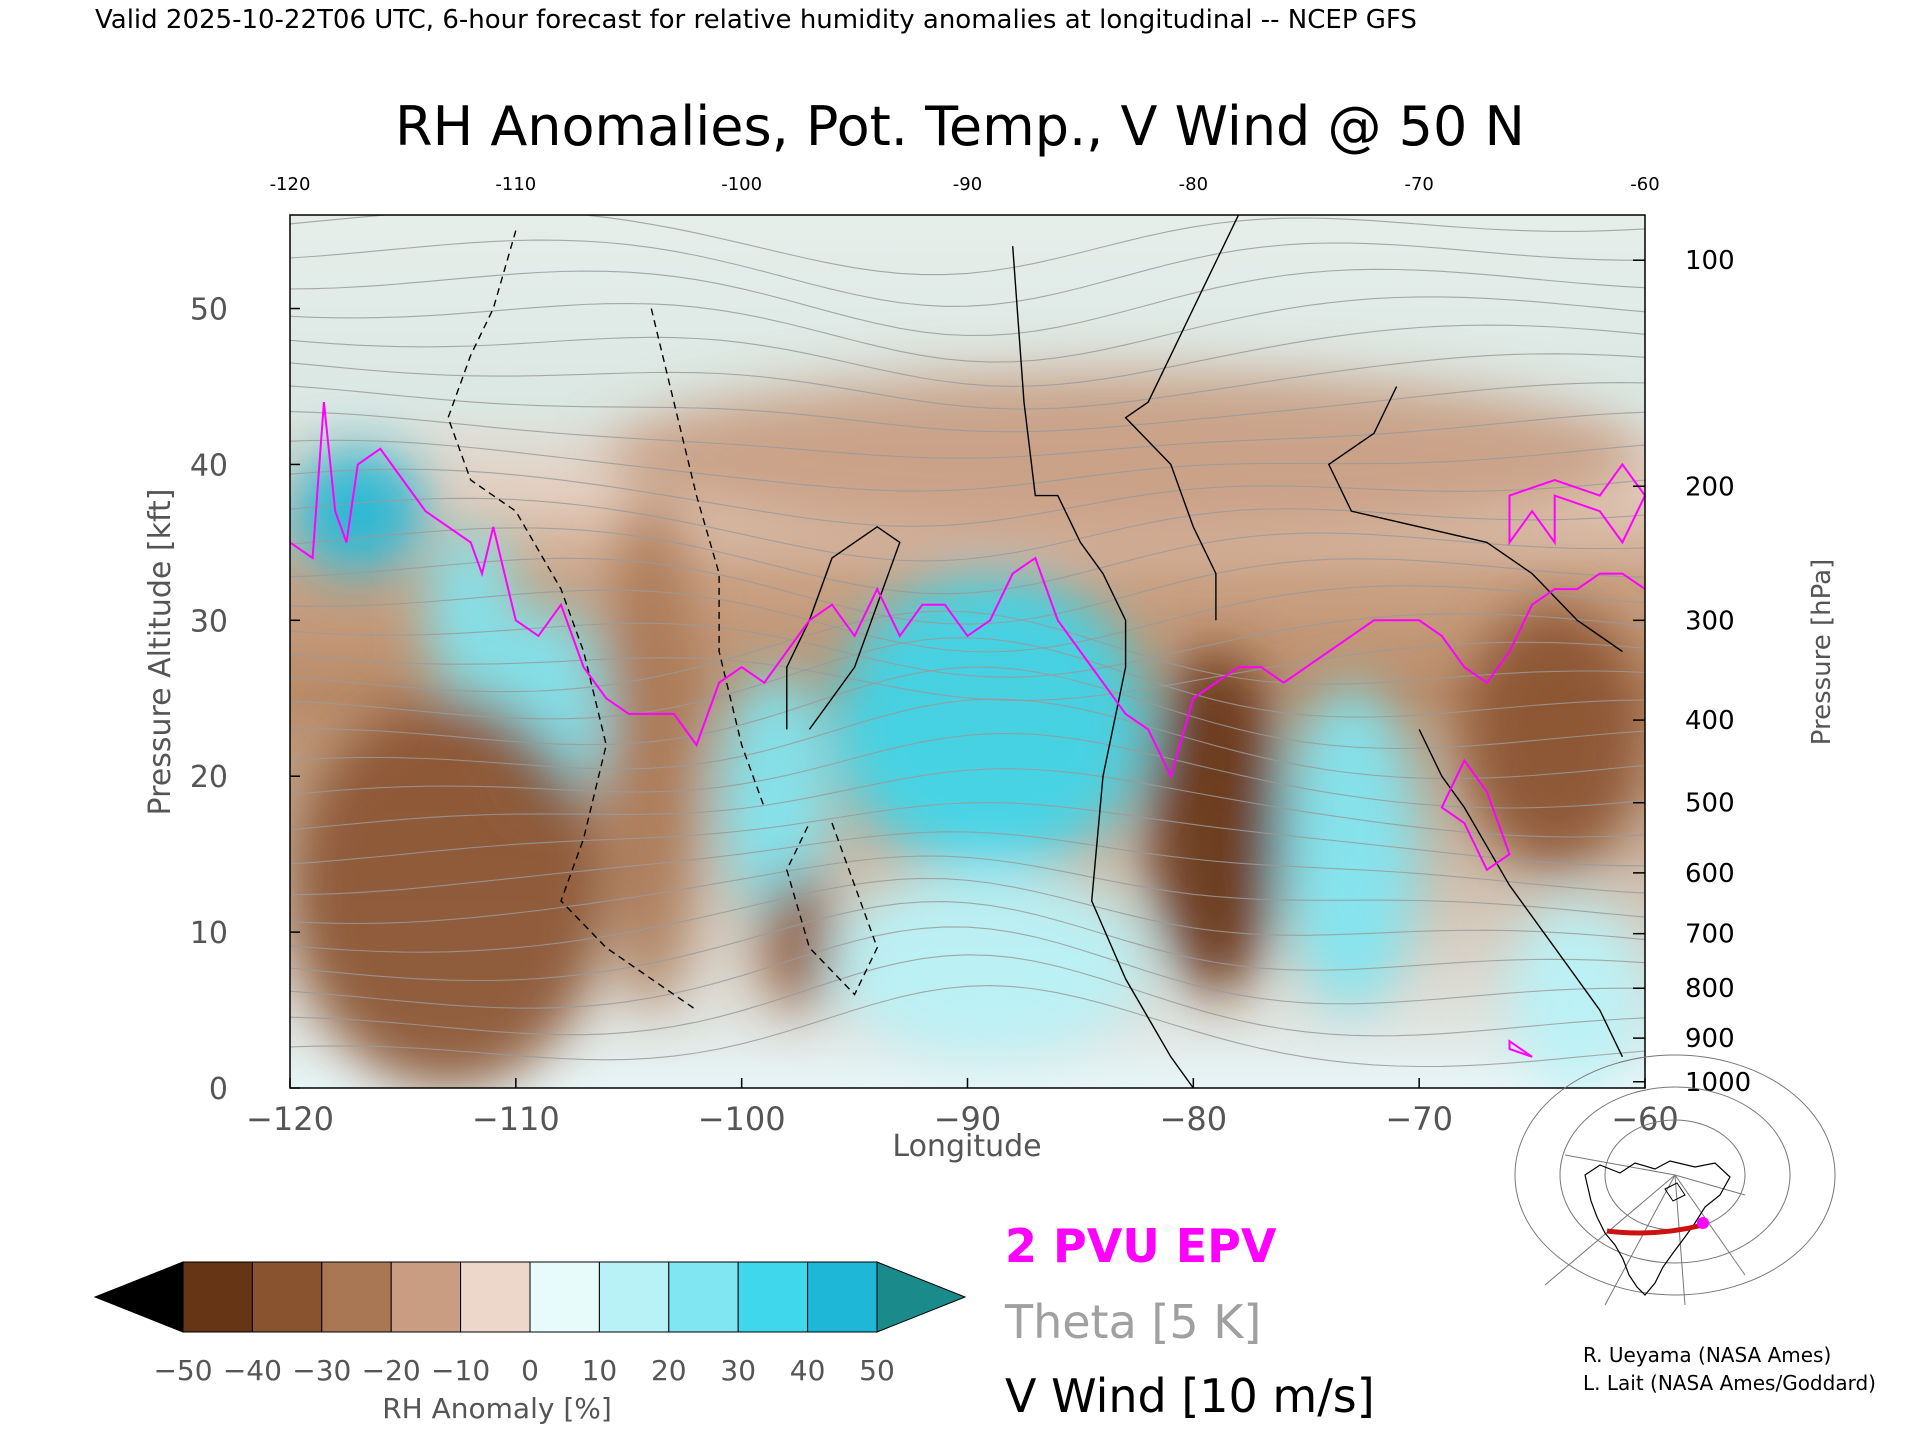 The height and width of the screenshot is (1440, 1920). What do you see at coordinates (921, 1297) in the screenshot?
I see `colorbar-over-arrow` at bounding box center [921, 1297].